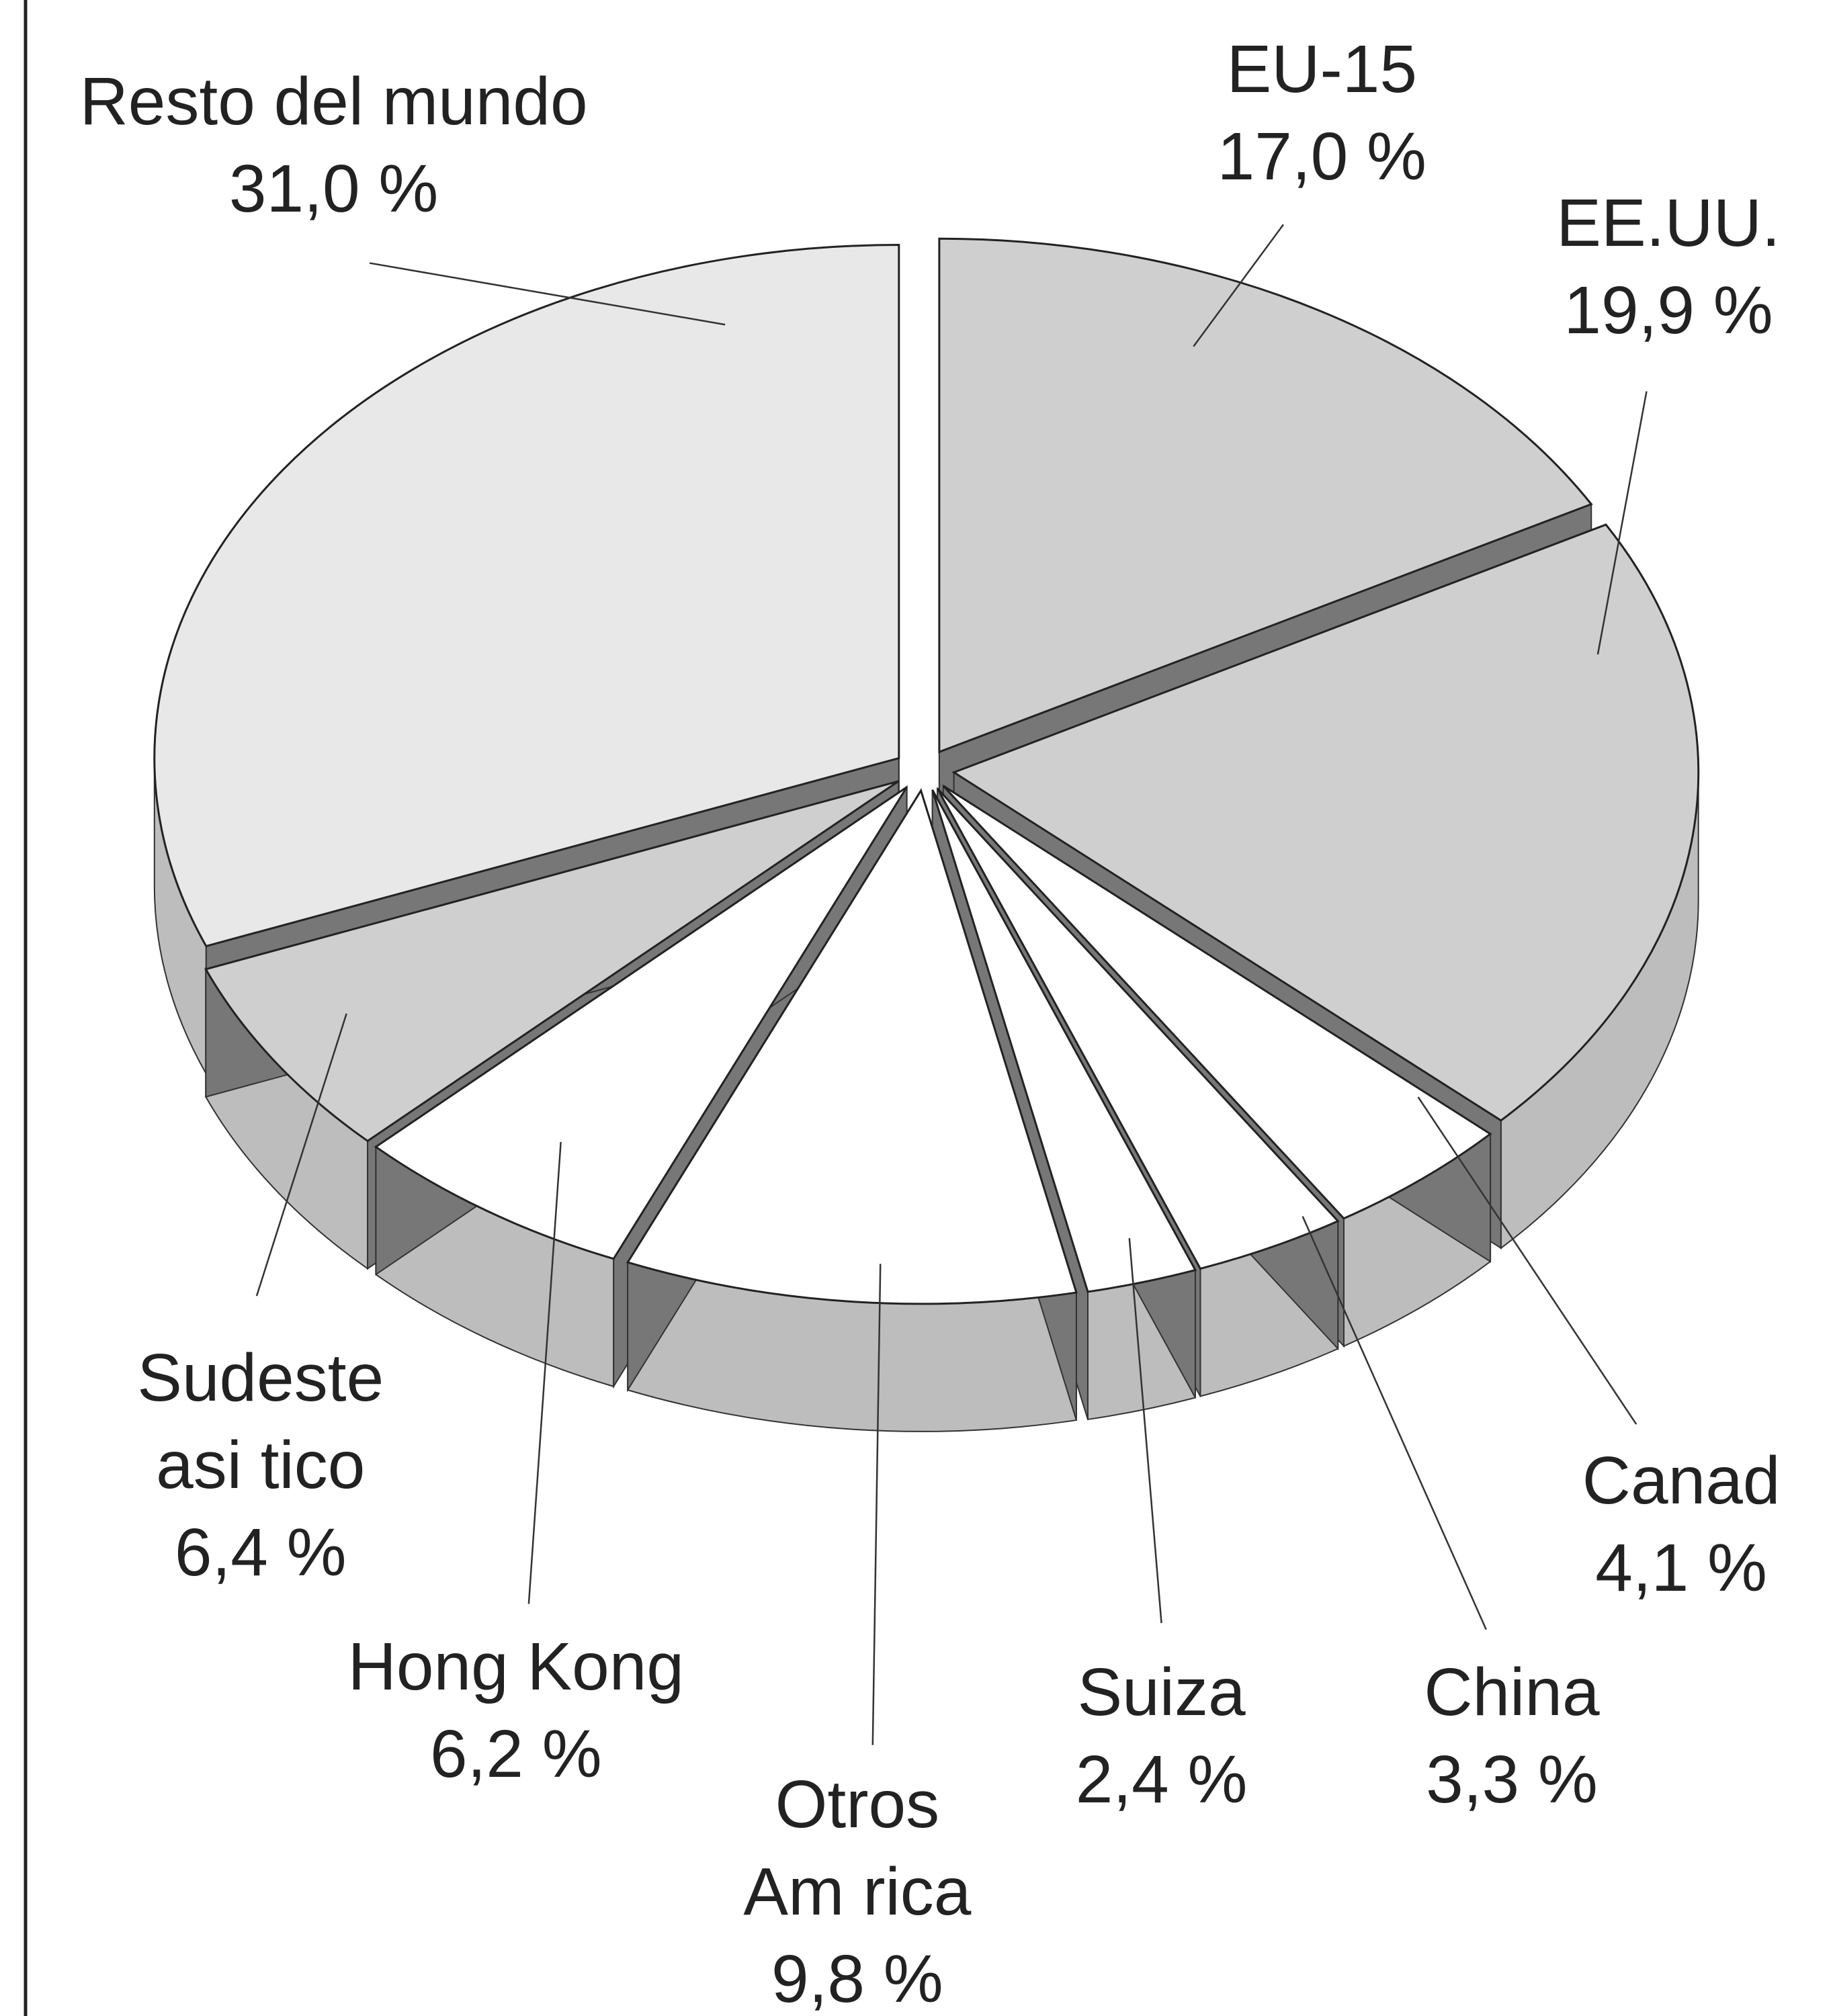 The height and width of the screenshot is (2016, 1833). I want to click on slice-label: Resto del mundo 31,0 %, so click(334, 145).